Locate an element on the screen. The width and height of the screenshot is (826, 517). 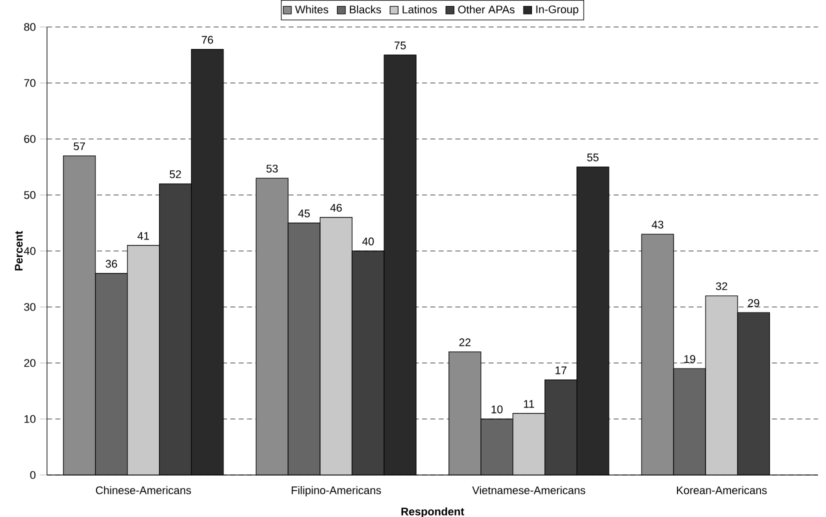
legend-label: Latinos is located at coordinates (419, 9).